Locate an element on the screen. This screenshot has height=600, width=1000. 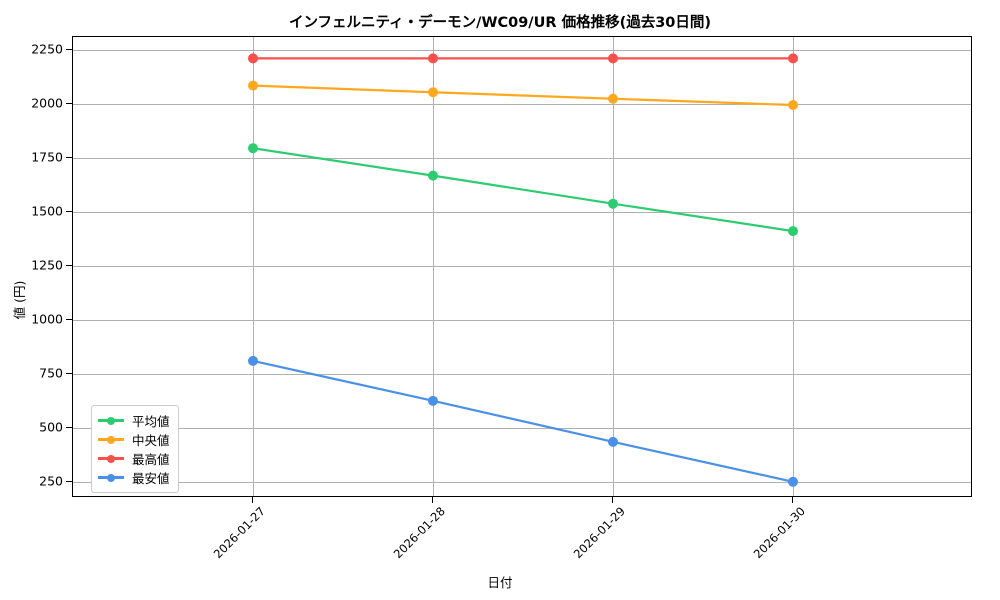
legend-item: 最安値 is located at coordinates (134, 477).